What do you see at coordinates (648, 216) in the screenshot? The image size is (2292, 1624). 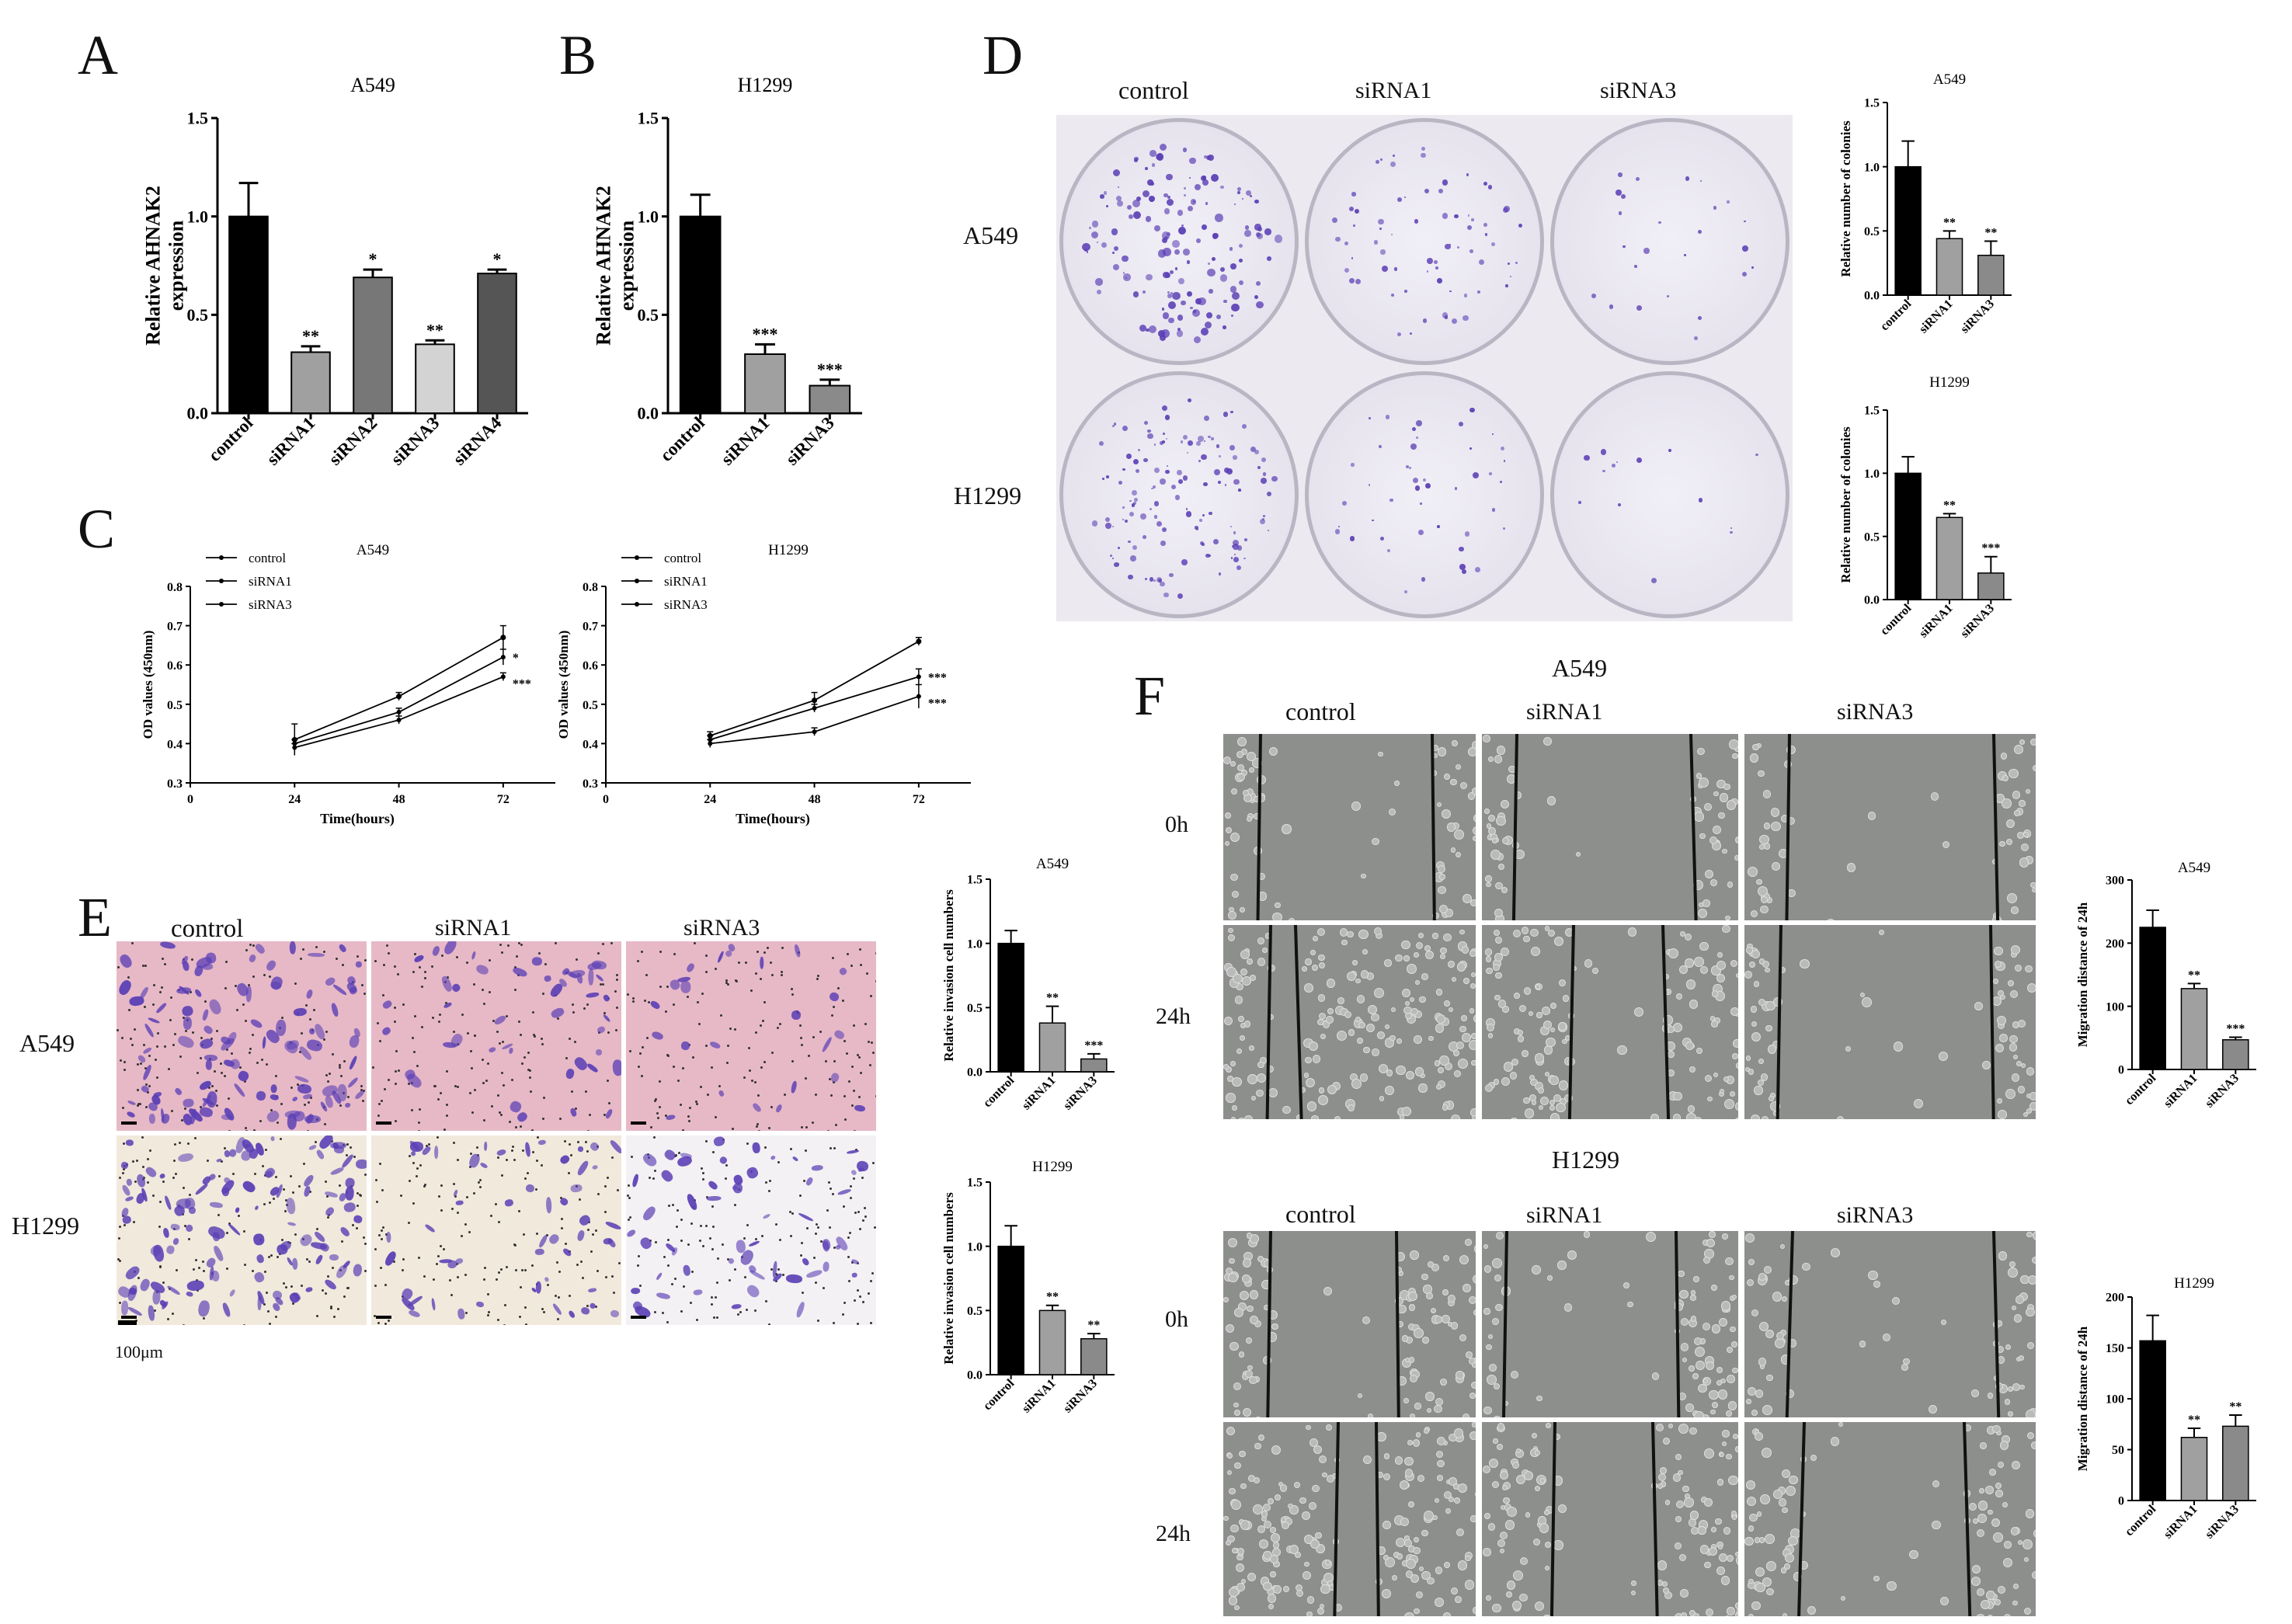 I see `y-tick-label: 1.0` at bounding box center [648, 216].